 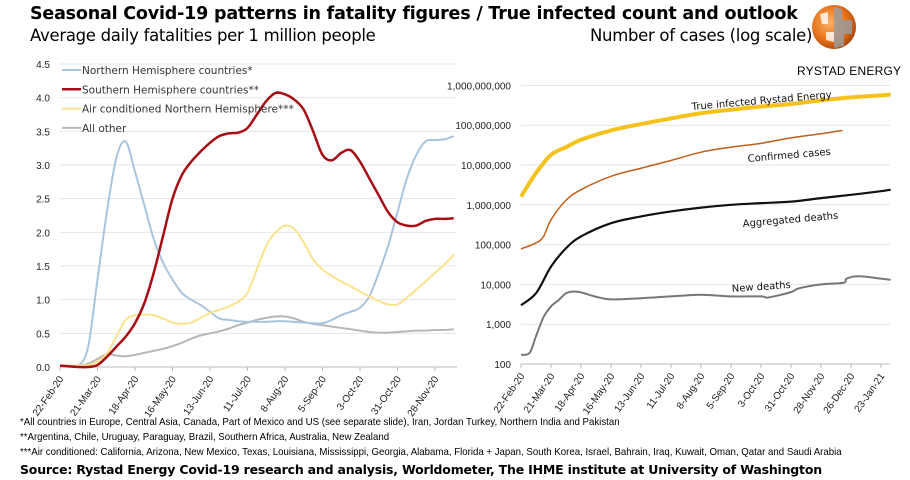 I want to click on legend-label: Air conditioned Northern Hemisphere***, so click(x=188, y=110).